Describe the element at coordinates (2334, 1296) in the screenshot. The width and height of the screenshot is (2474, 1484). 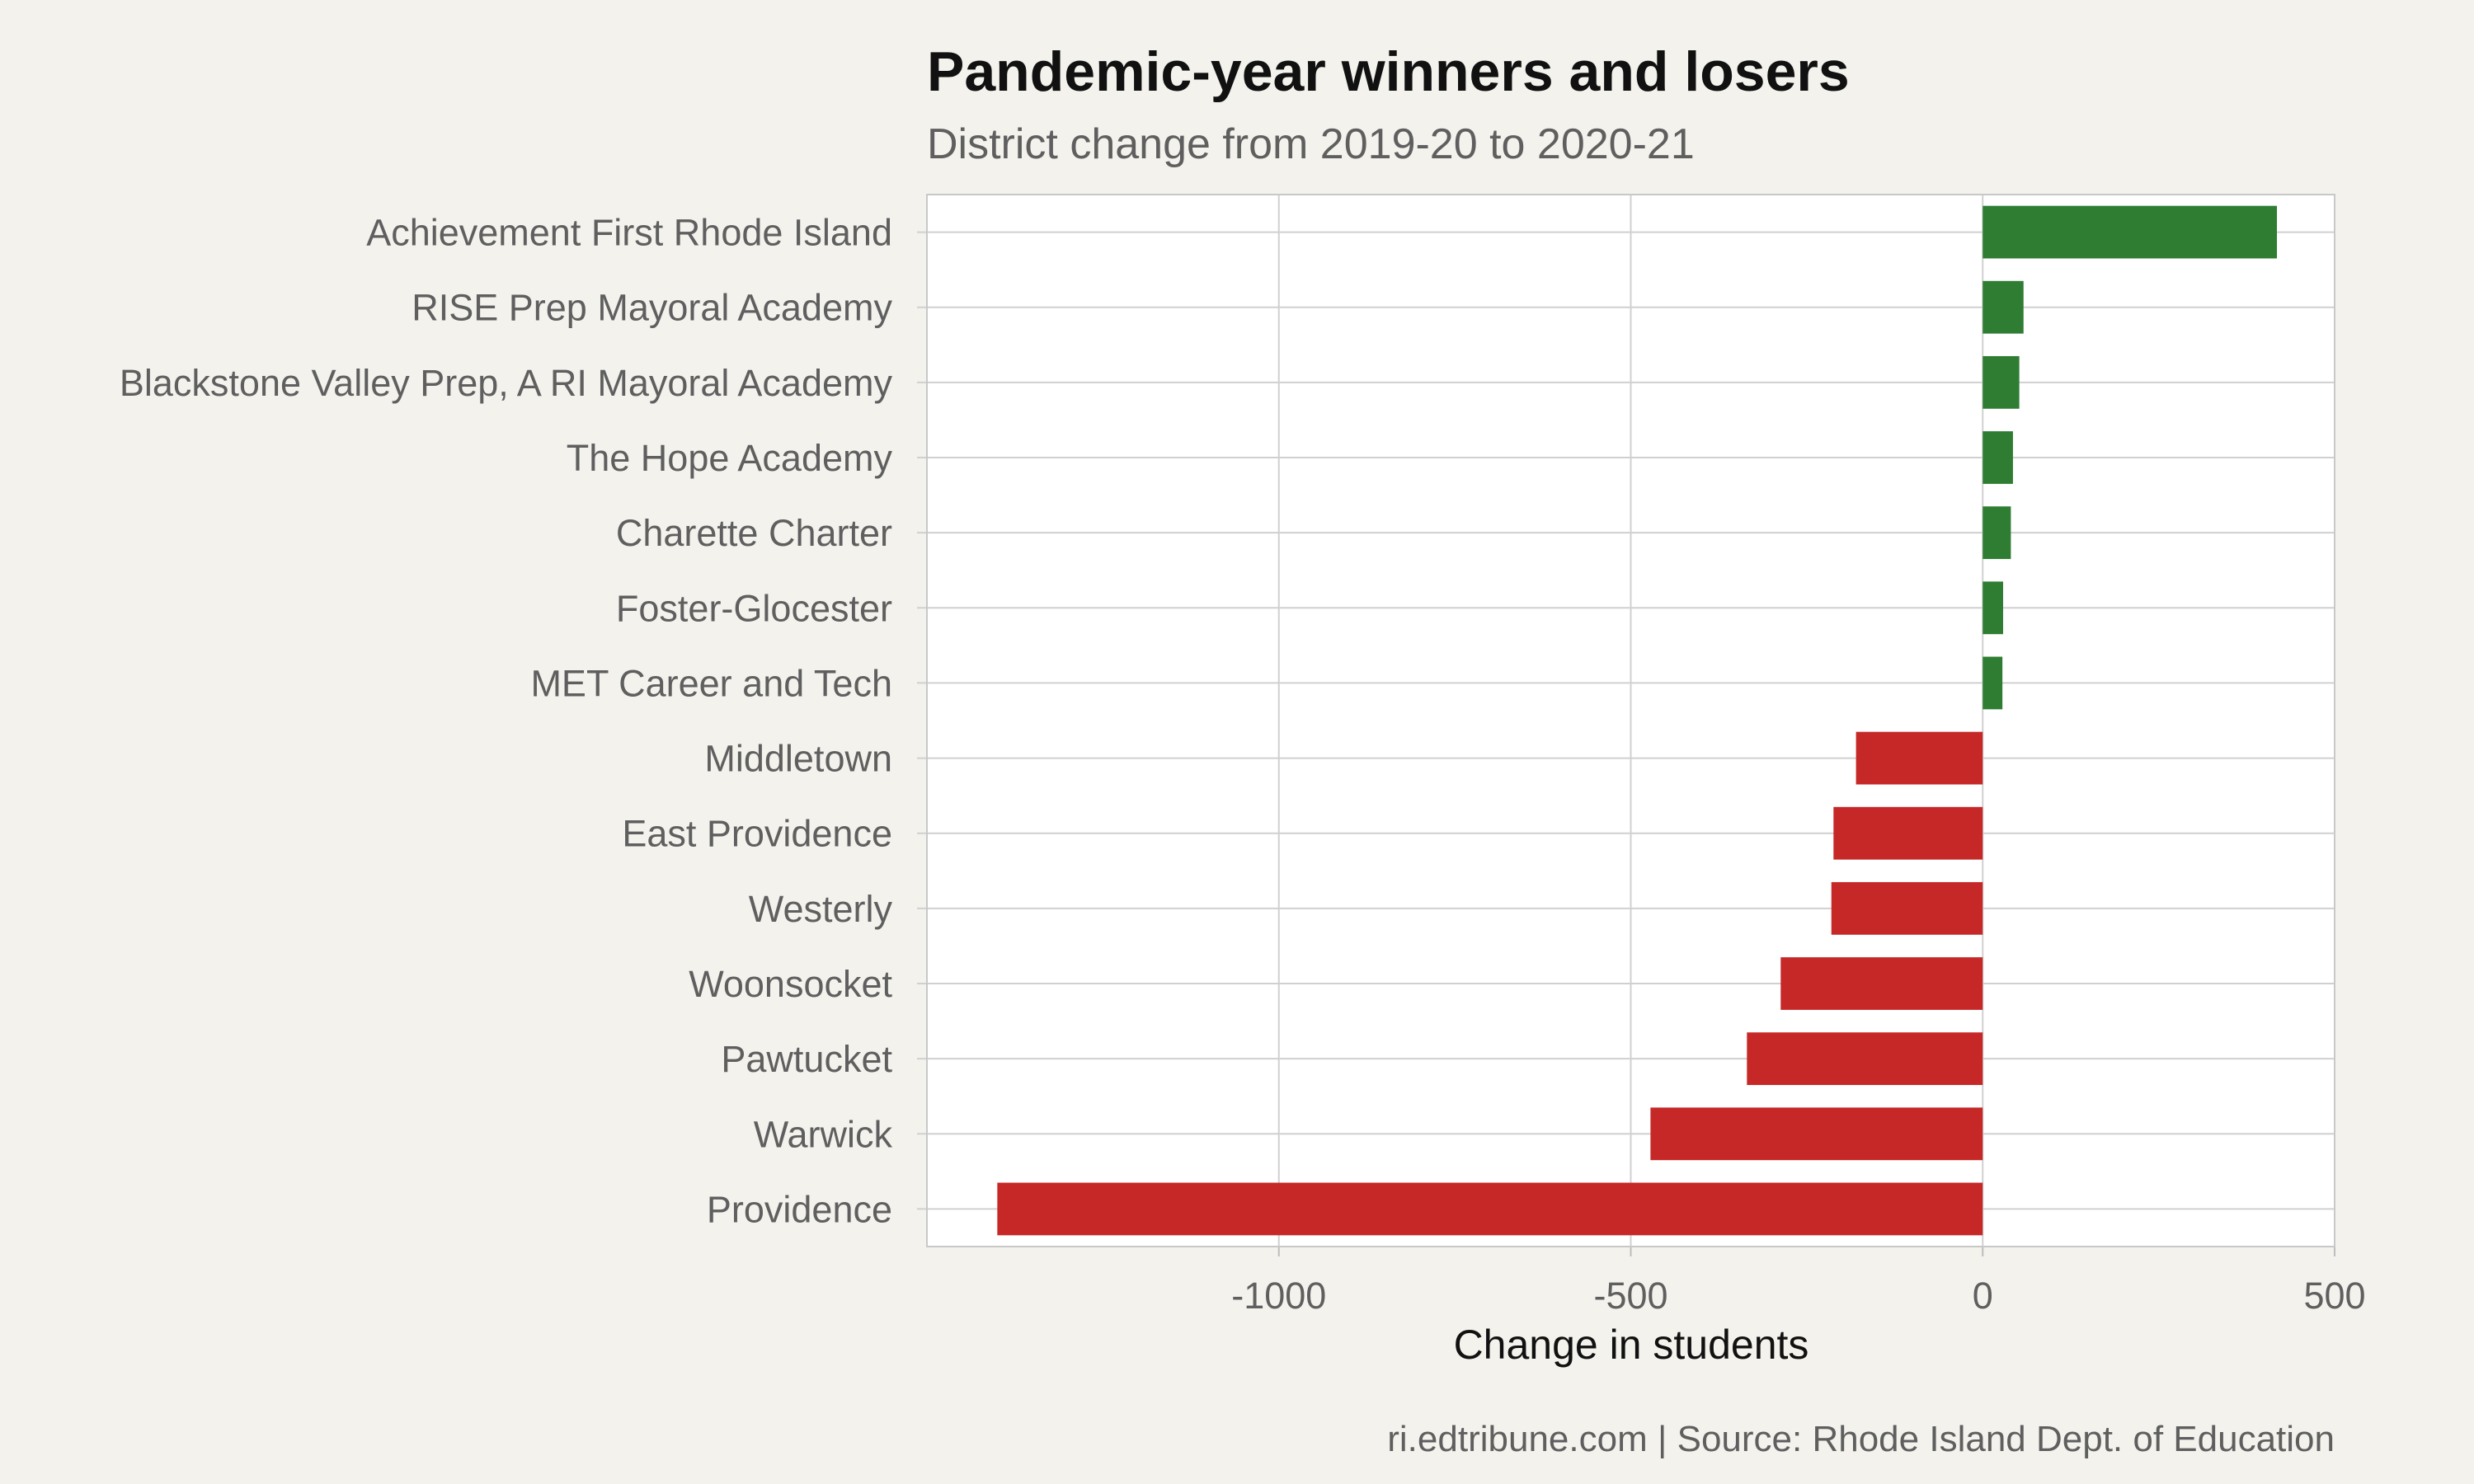
I see `x-tick-label: 500` at that location.